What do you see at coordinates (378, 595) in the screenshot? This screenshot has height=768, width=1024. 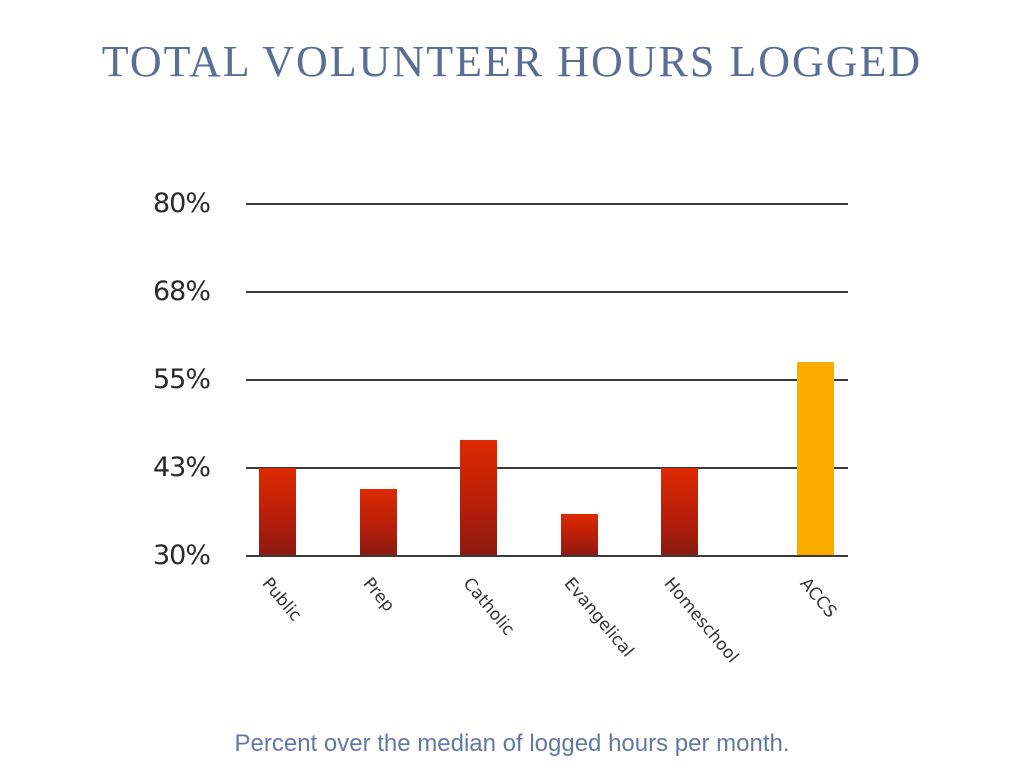 I see `x-tick-label: Prep` at bounding box center [378, 595].